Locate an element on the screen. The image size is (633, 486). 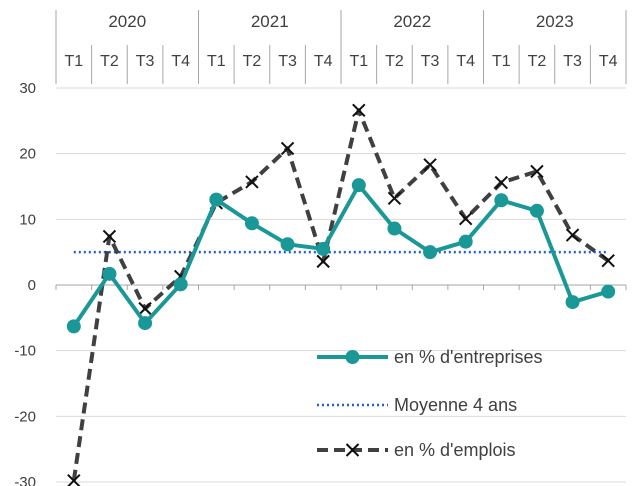
legend-item: en % d'emplois is located at coordinates (416, 450).